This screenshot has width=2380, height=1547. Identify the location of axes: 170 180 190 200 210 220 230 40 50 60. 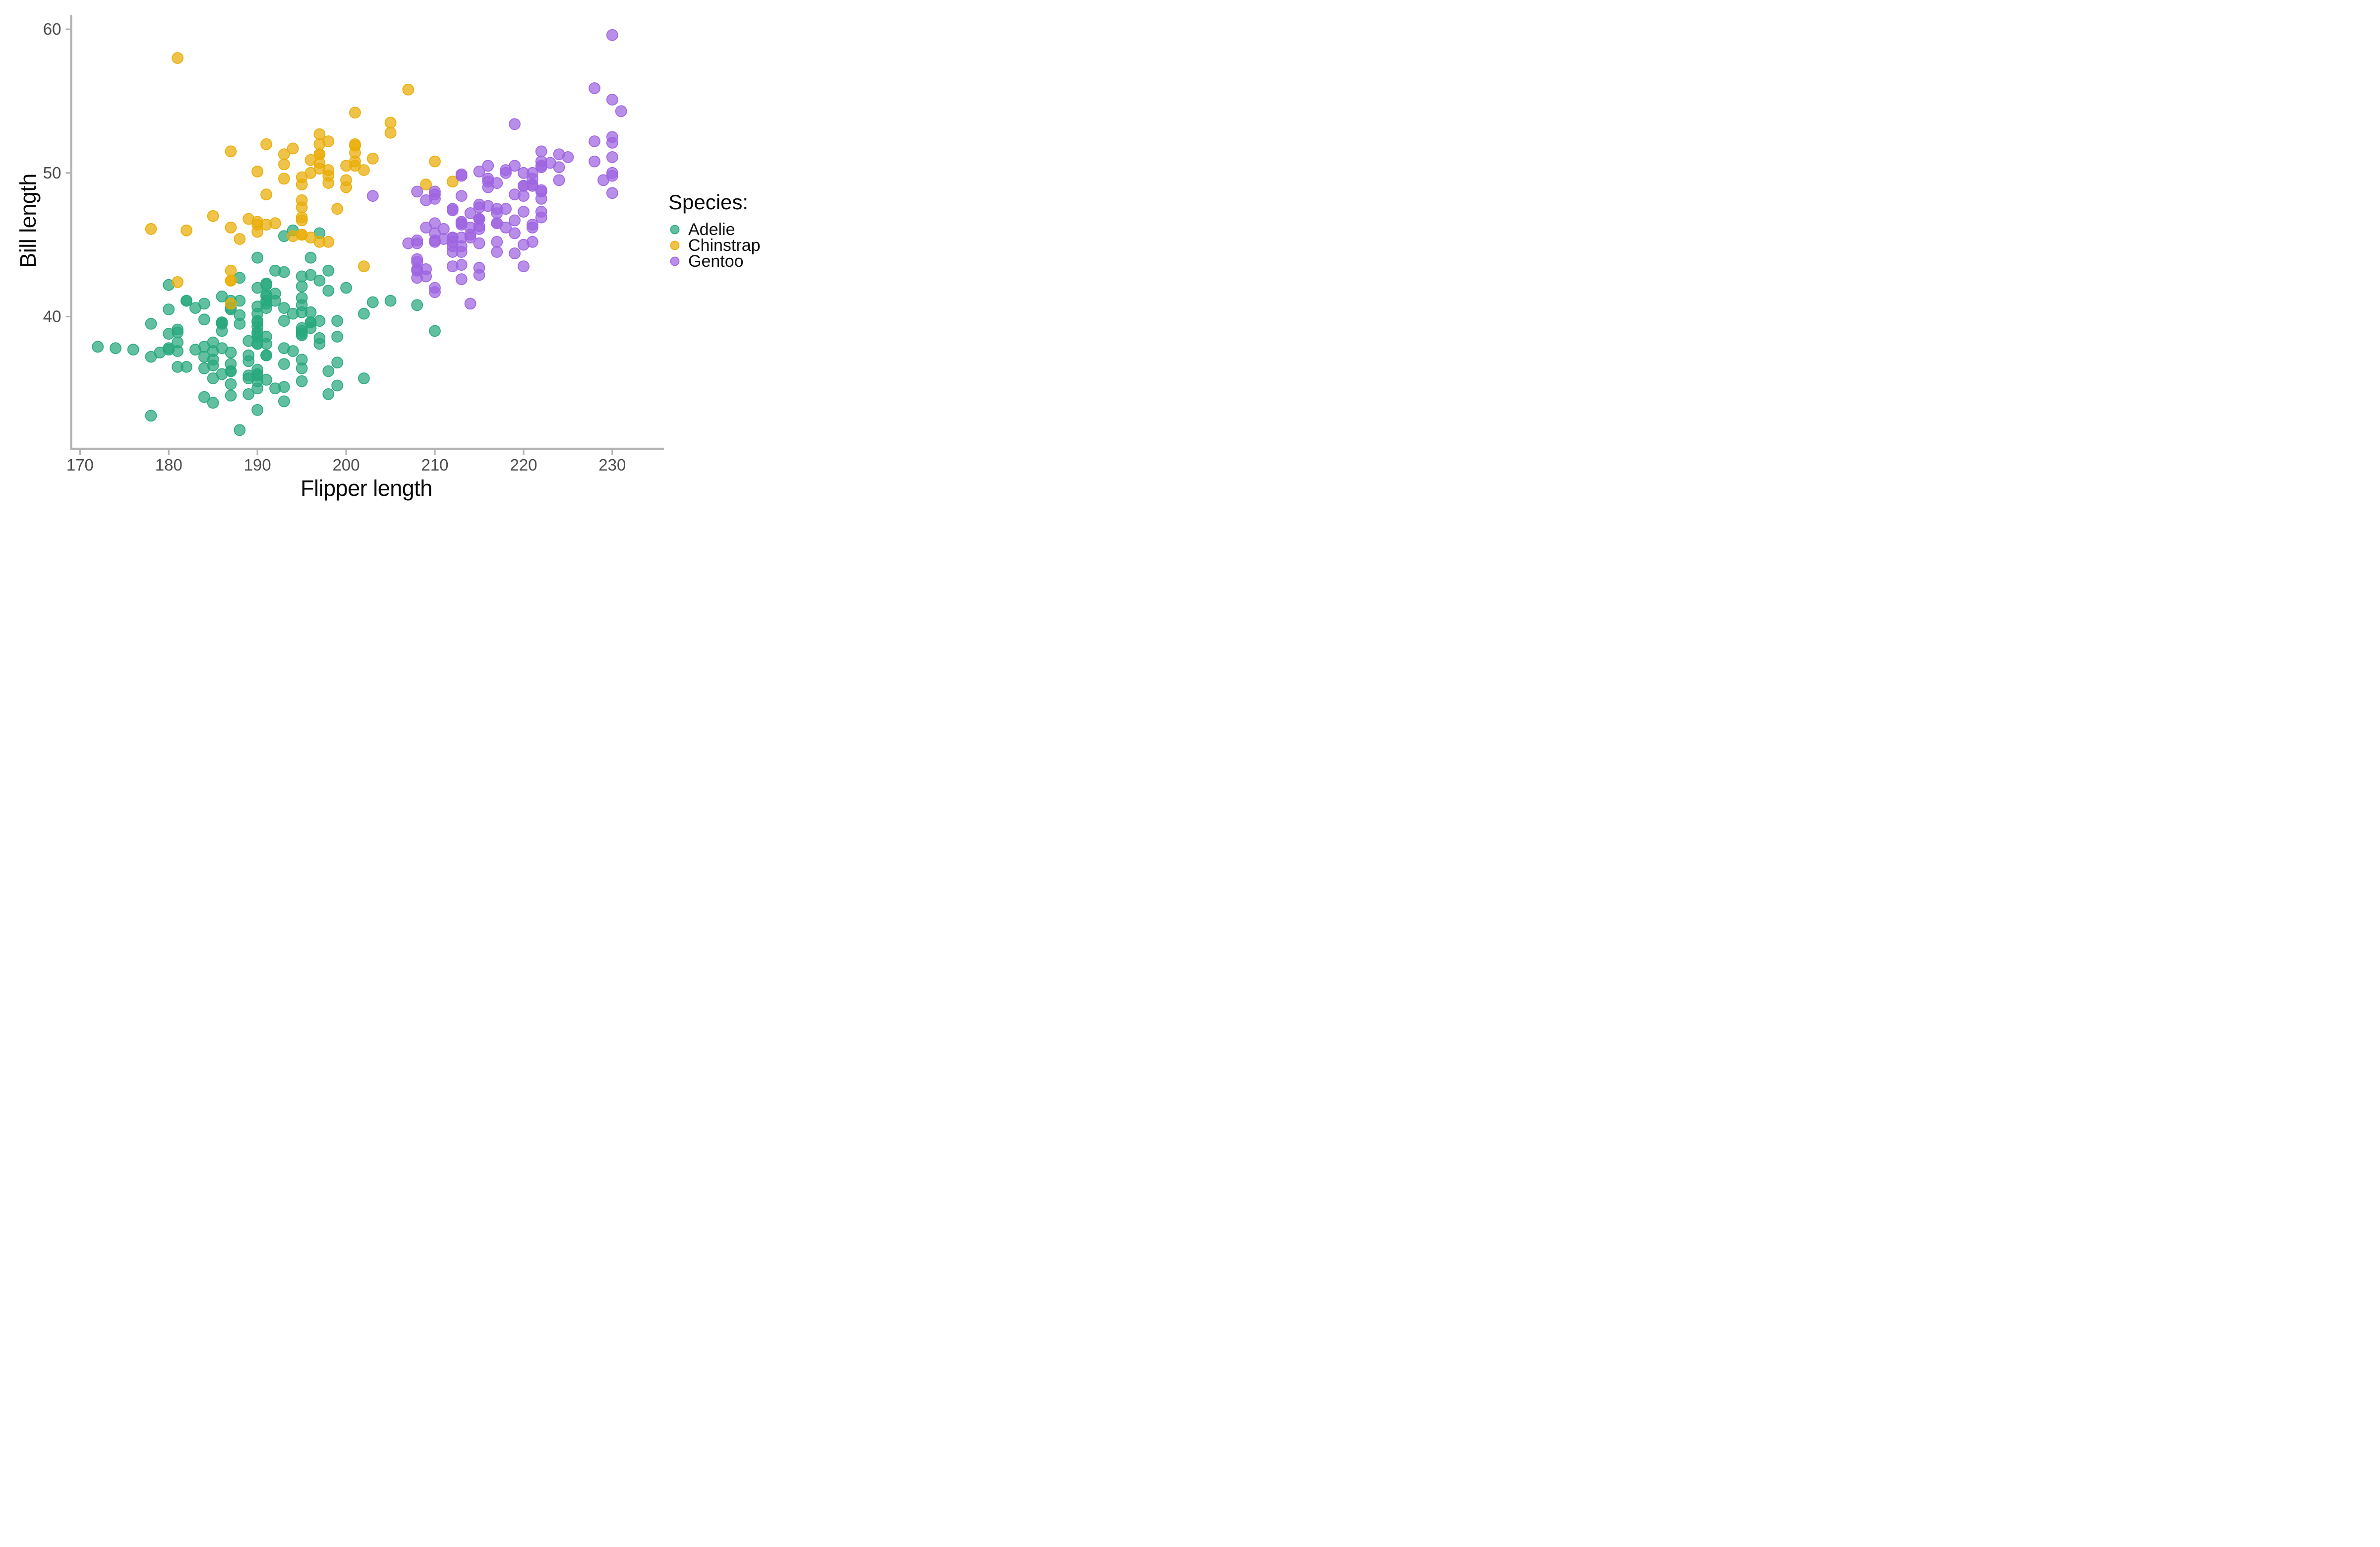
(353, 244).